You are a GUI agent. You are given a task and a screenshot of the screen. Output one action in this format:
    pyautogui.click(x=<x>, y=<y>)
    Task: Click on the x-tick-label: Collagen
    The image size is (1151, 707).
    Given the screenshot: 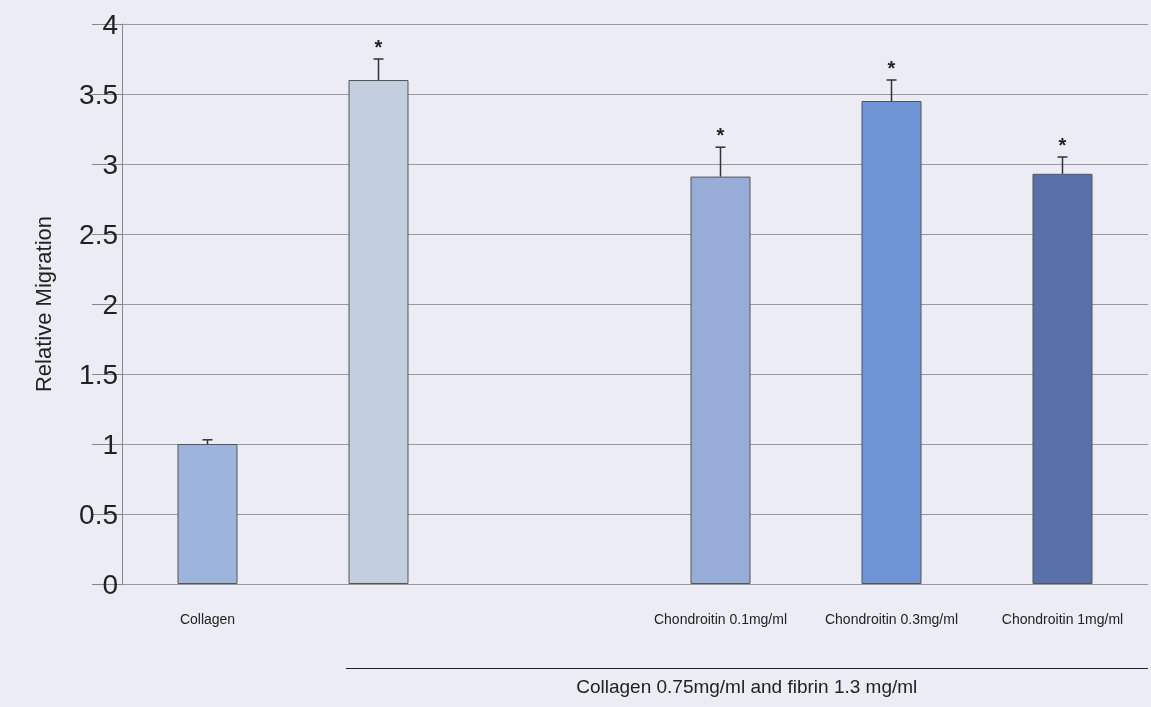 What is the action you would take?
    pyautogui.click(x=207, y=618)
    